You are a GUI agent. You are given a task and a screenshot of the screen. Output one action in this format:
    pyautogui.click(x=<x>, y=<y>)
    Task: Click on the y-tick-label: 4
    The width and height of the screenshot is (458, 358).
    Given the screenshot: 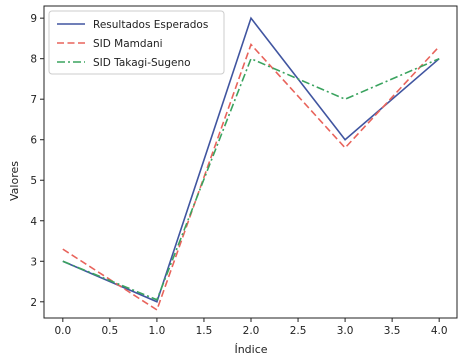 What is the action you would take?
    pyautogui.click(x=33, y=222)
    